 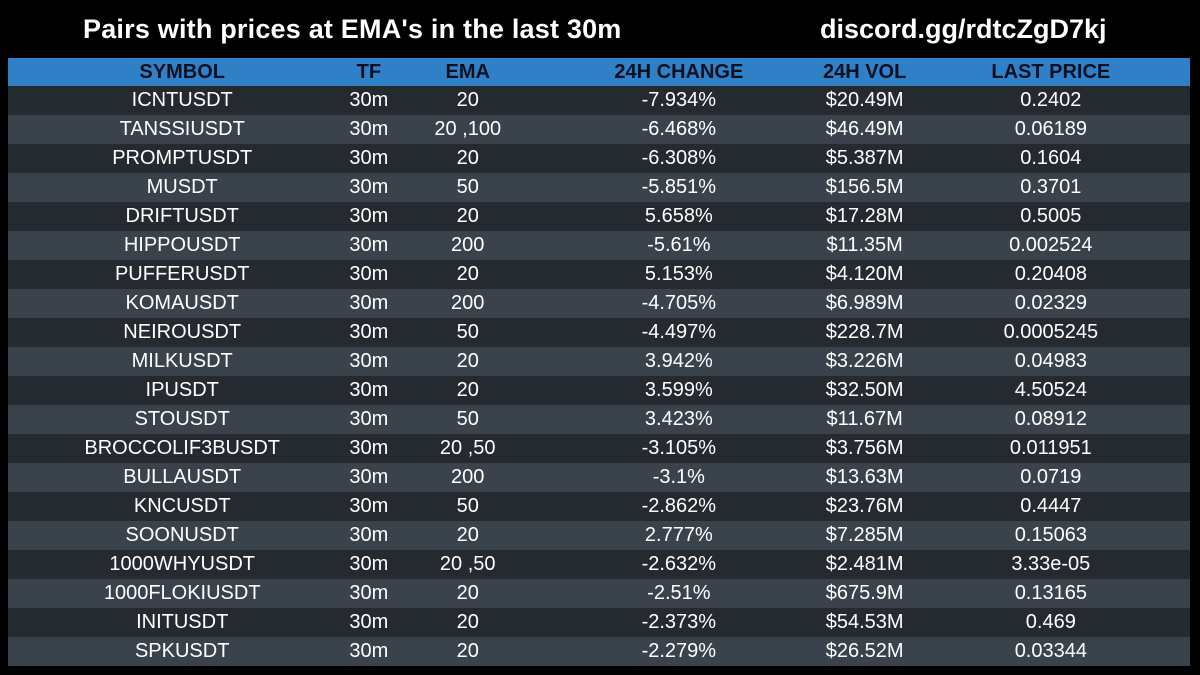 I want to click on last-price-cell: 0.0005245, so click(x=1051, y=332).